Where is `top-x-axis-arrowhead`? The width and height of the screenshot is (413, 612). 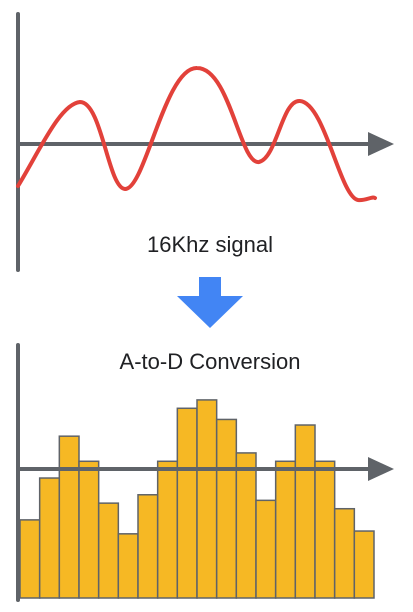
top-x-axis-arrowhead is located at coordinates (381, 144).